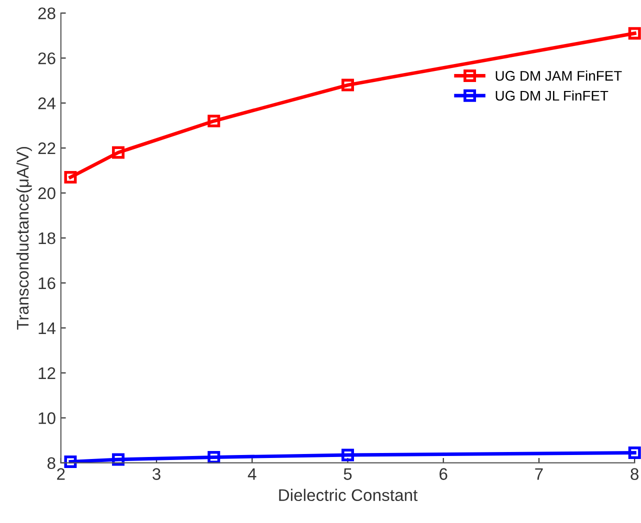 The height and width of the screenshot is (523, 641). What do you see at coordinates (47, 328) in the screenshot?
I see `y-tick-label: 14` at bounding box center [47, 328].